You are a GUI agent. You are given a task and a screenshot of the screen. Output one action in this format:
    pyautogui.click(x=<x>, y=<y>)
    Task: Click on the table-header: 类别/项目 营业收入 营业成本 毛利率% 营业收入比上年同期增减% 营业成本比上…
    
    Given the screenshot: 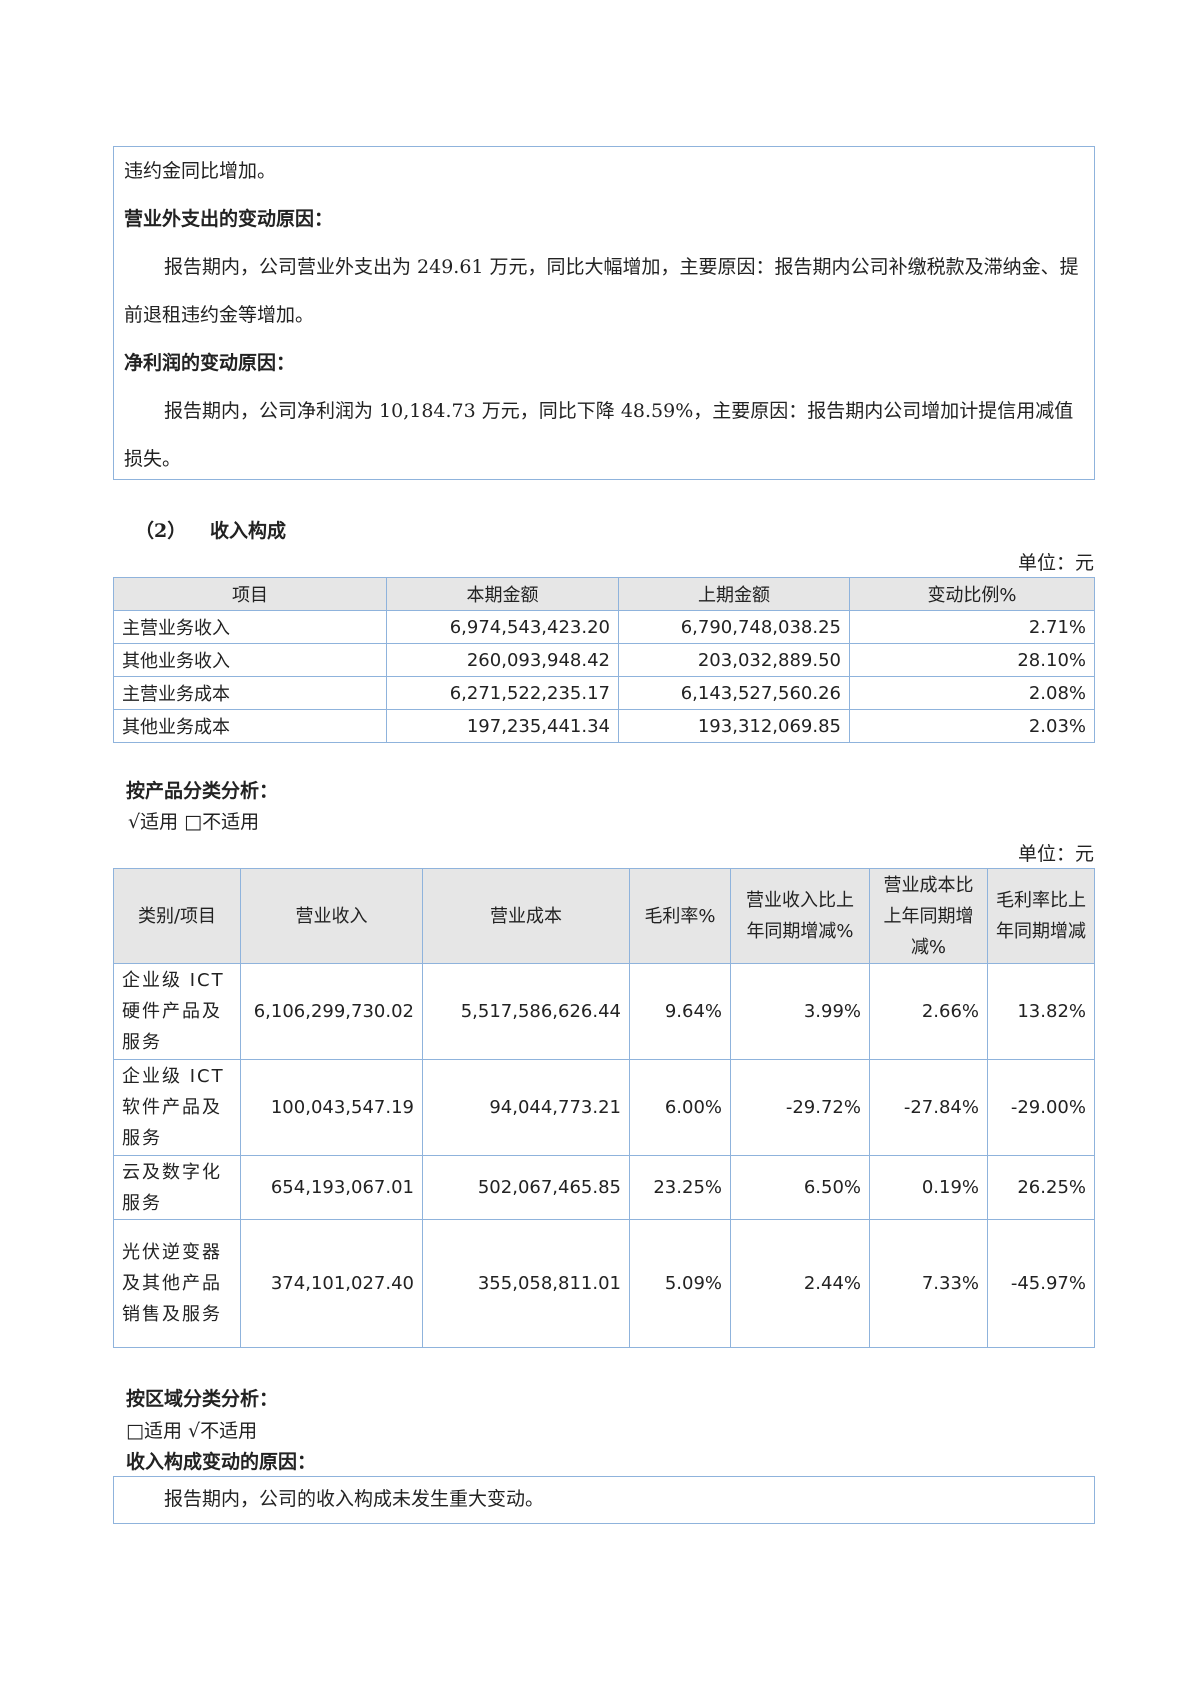 What is the action you would take?
    pyautogui.click(x=604, y=916)
    